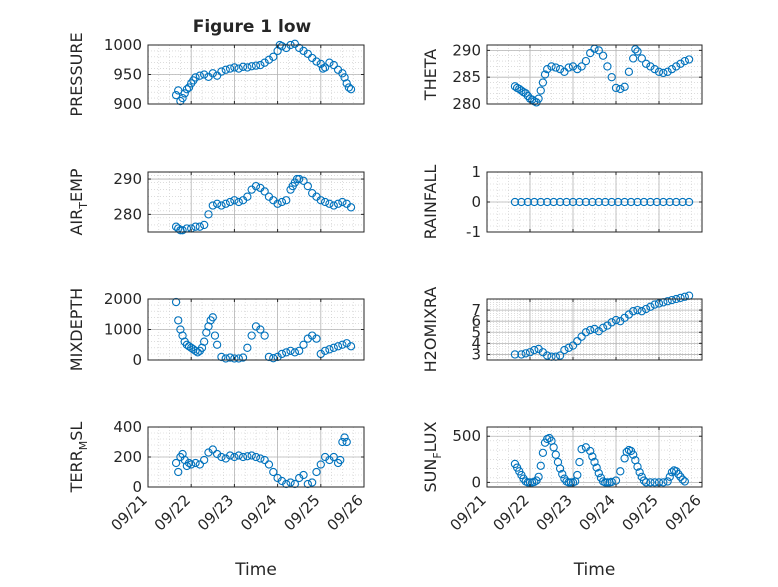 The width and height of the screenshot is (778, 587). What do you see at coordinates (602, 202) in the screenshot?
I see `data-series` at bounding box center [602, 202].